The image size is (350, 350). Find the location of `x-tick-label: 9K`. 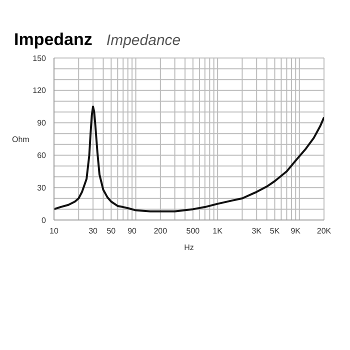

x-tick-label: 9K is located at coordinates (296, 231).